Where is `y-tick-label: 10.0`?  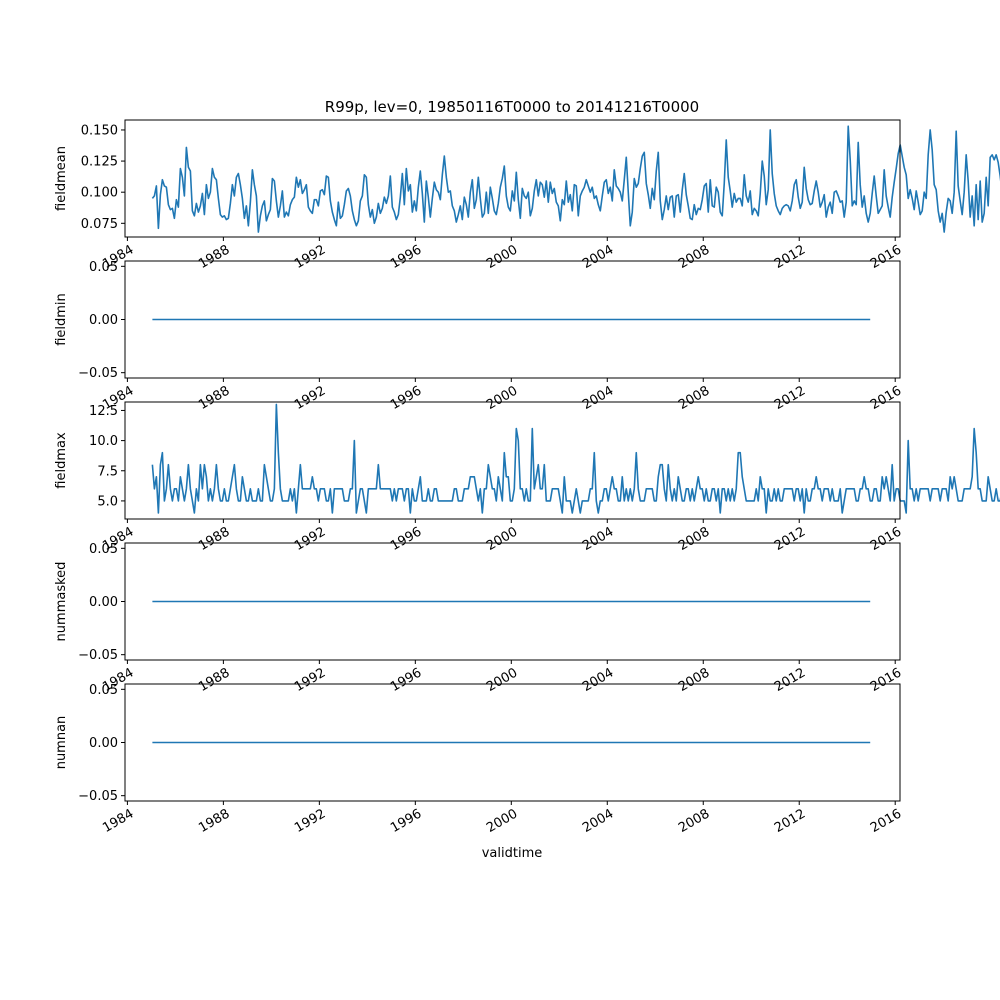 y-tick-label: 10.0 is located at coordinates (103, 441).